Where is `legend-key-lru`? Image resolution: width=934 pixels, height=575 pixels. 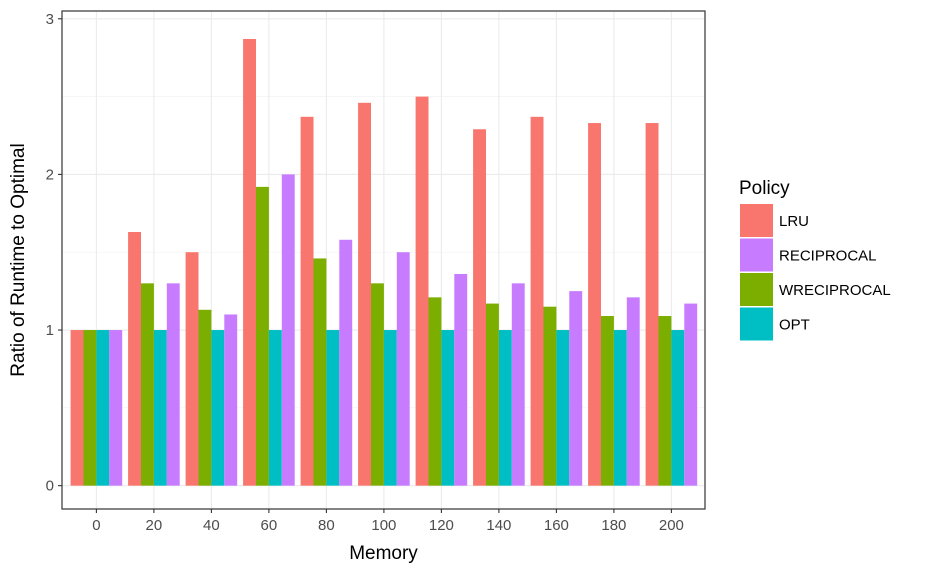 legend-key-lru is located at coordinates (756, 220).